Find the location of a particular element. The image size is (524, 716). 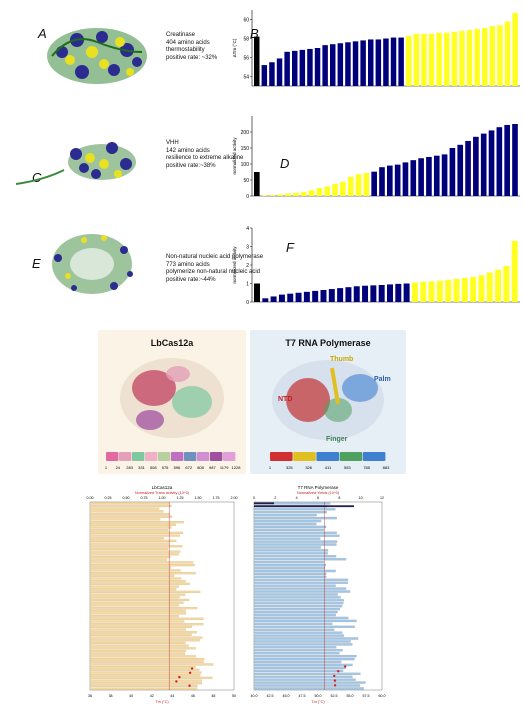

plot-frame is located at coordinates (318, 596).